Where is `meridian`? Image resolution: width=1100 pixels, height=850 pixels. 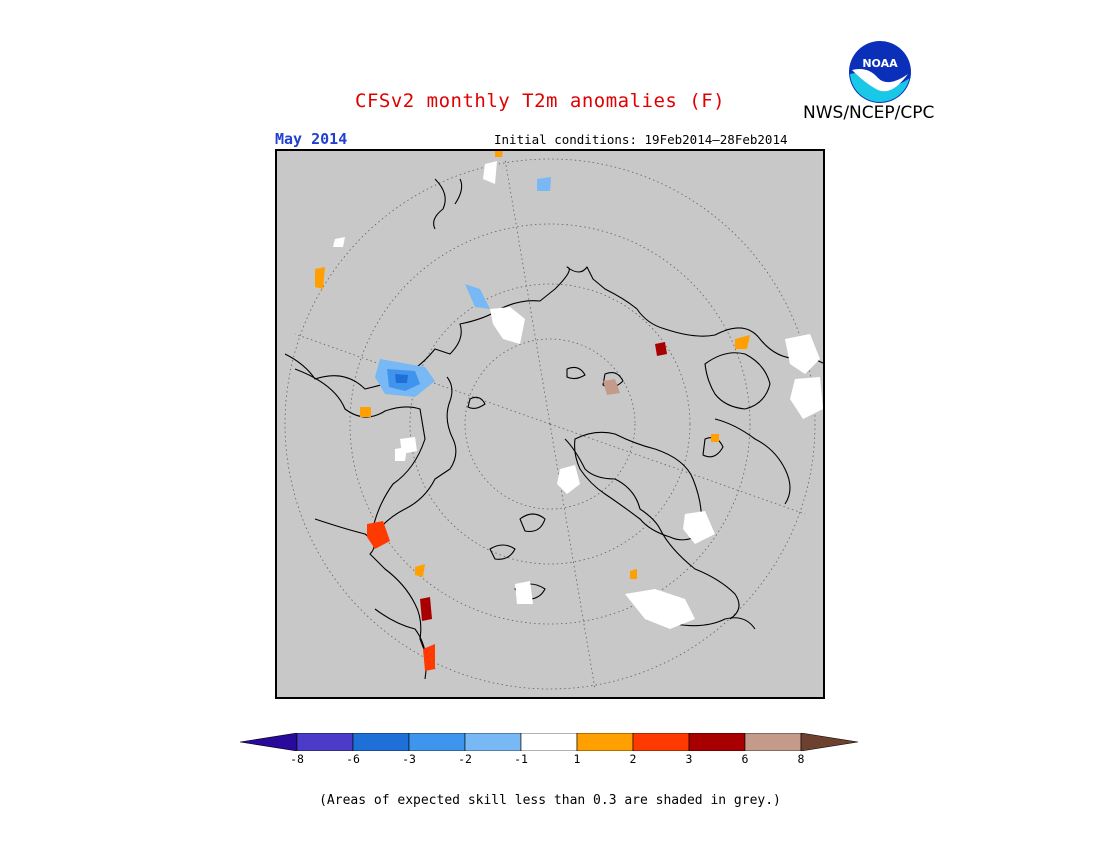
meridian is located at coordinates (677, 469).